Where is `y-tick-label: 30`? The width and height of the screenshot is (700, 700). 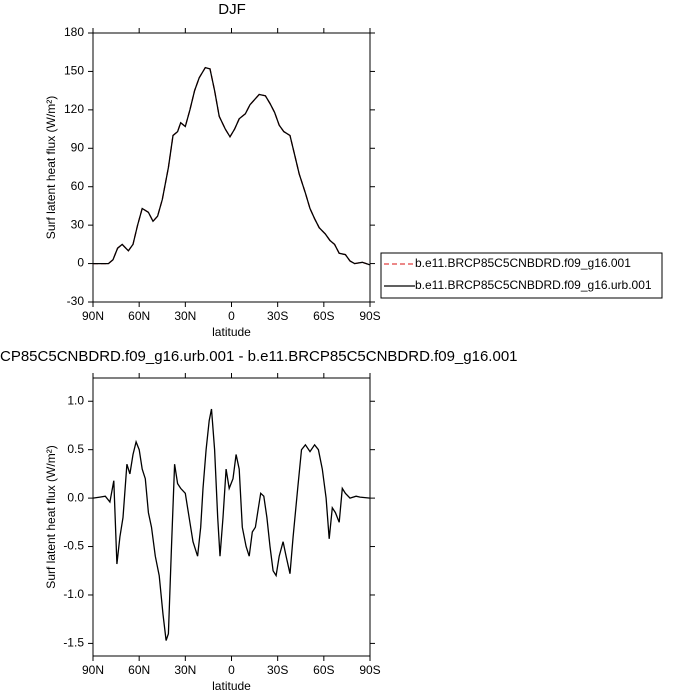
y-tick-label: 30 is located at coordinates (78, 224).